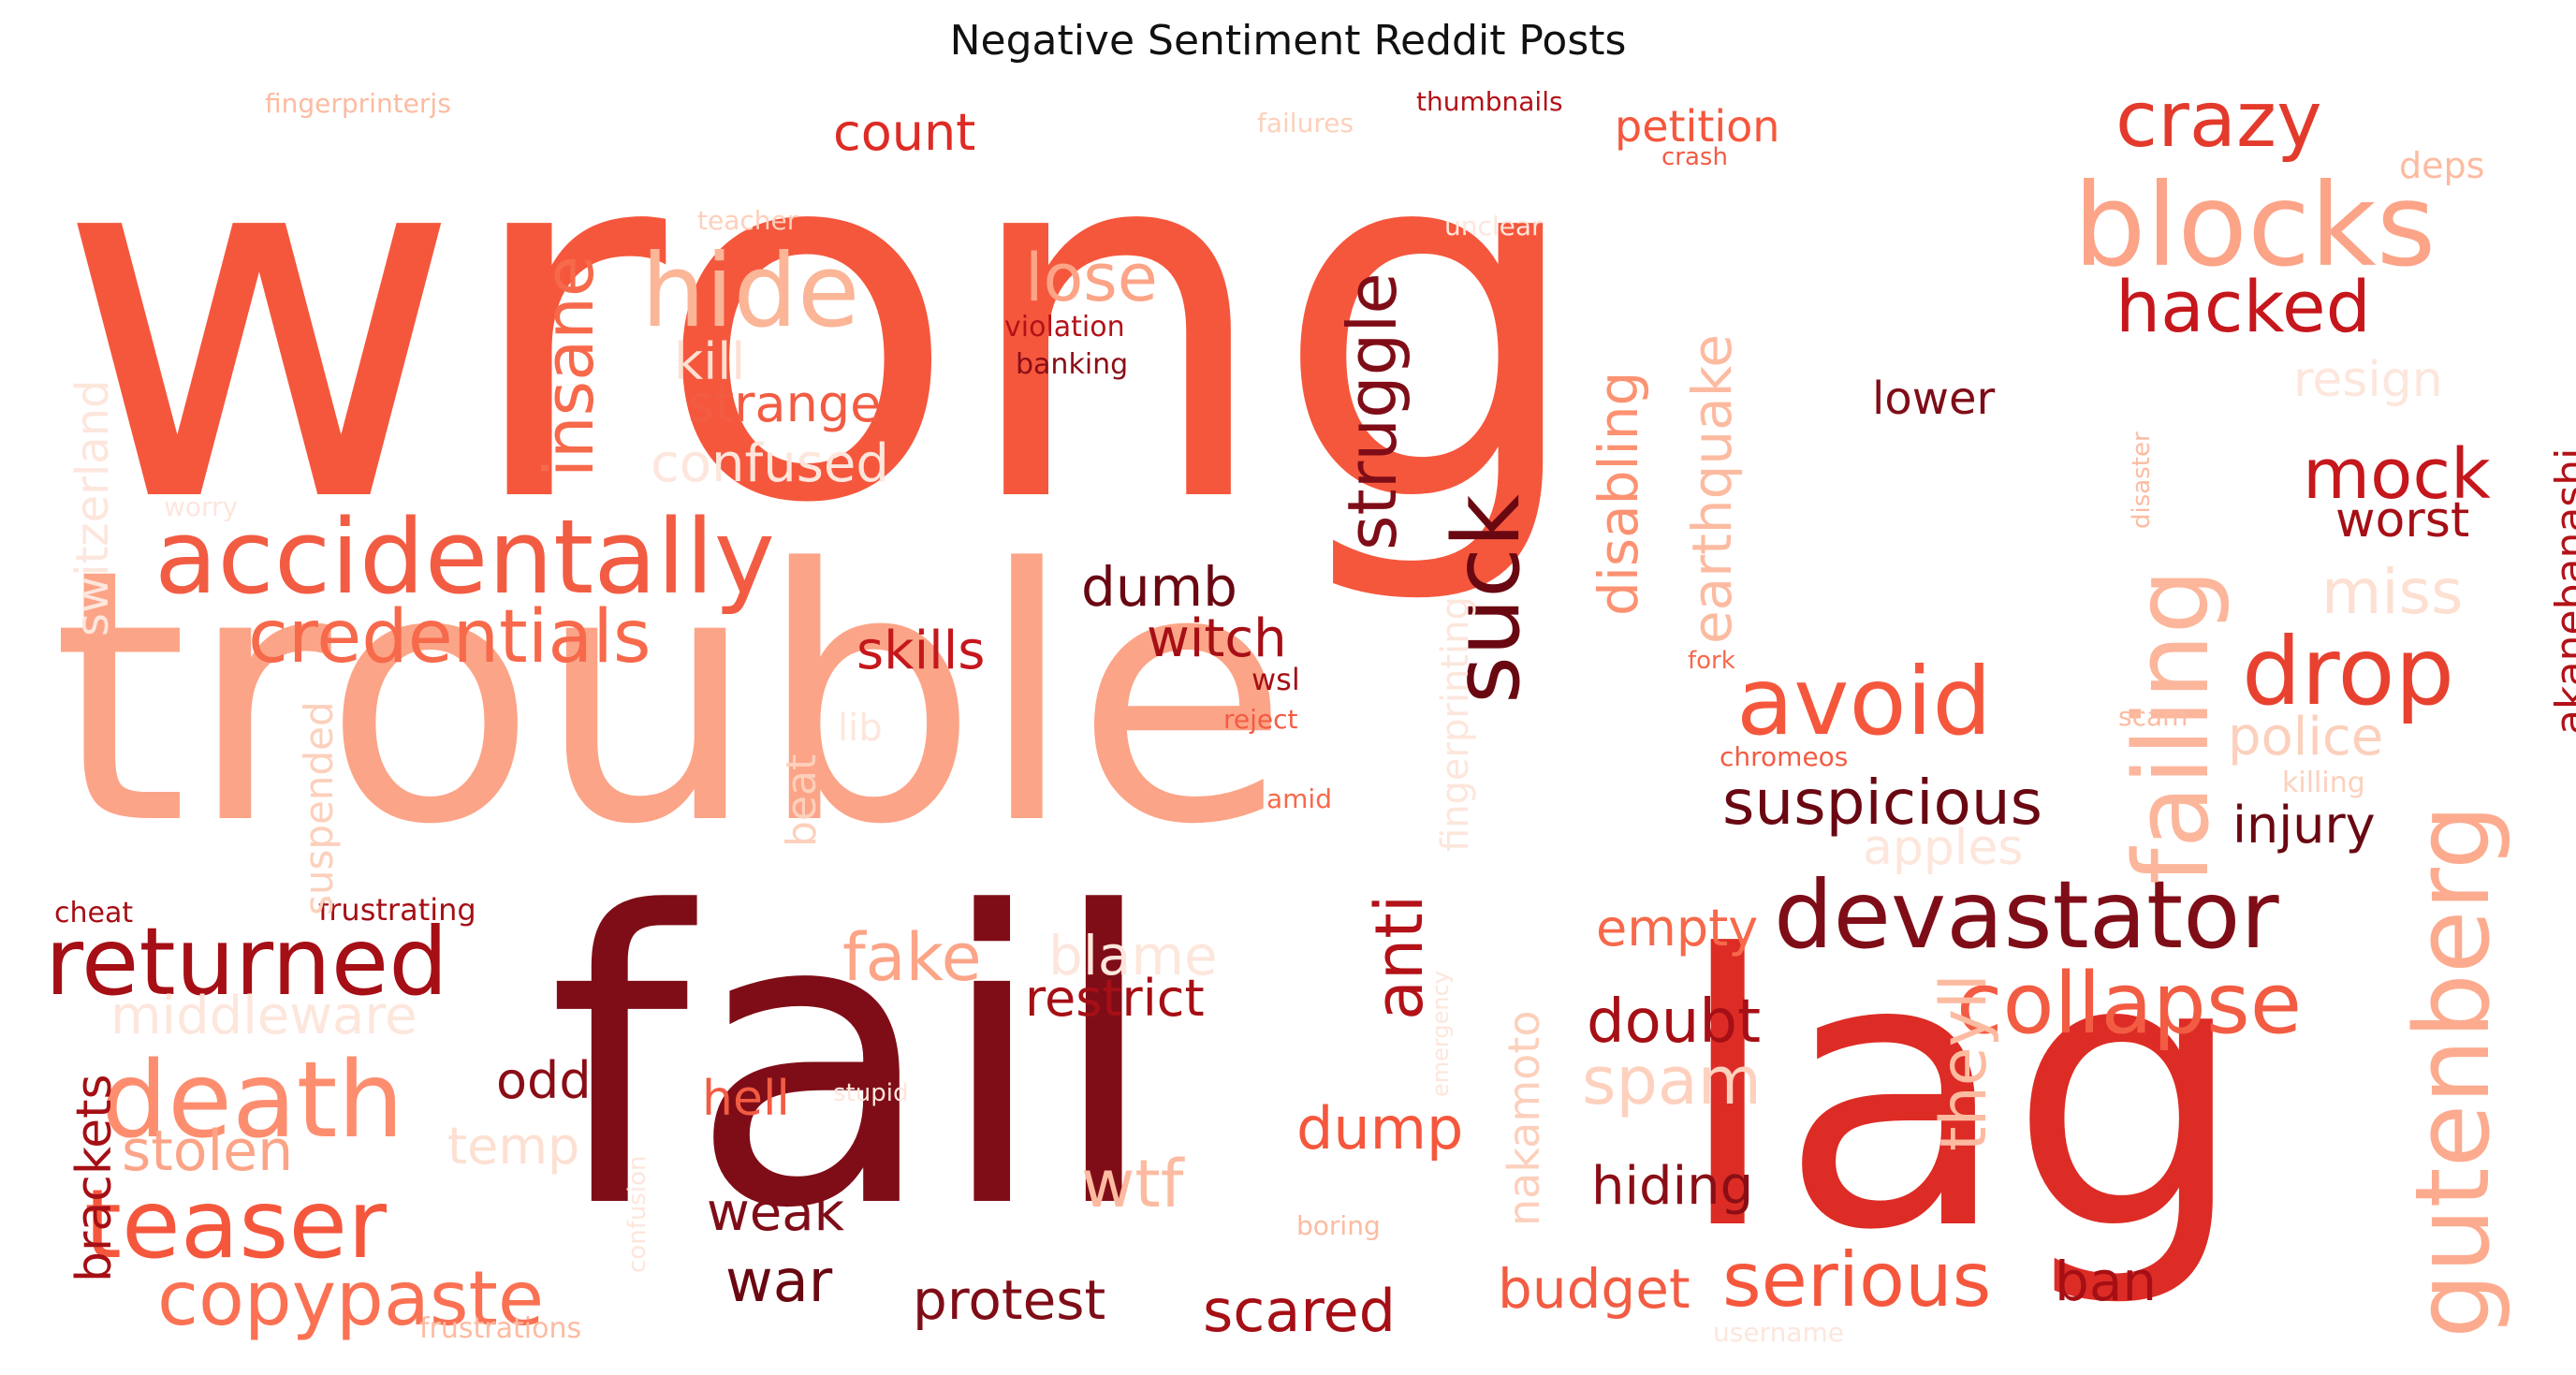 The height and width of the screenshot is (1375, 2576). What do you see at coordinates (1380, 1128) in the screenshot?
I see `word-dump: dump` at bounding box center [1380, 1128].